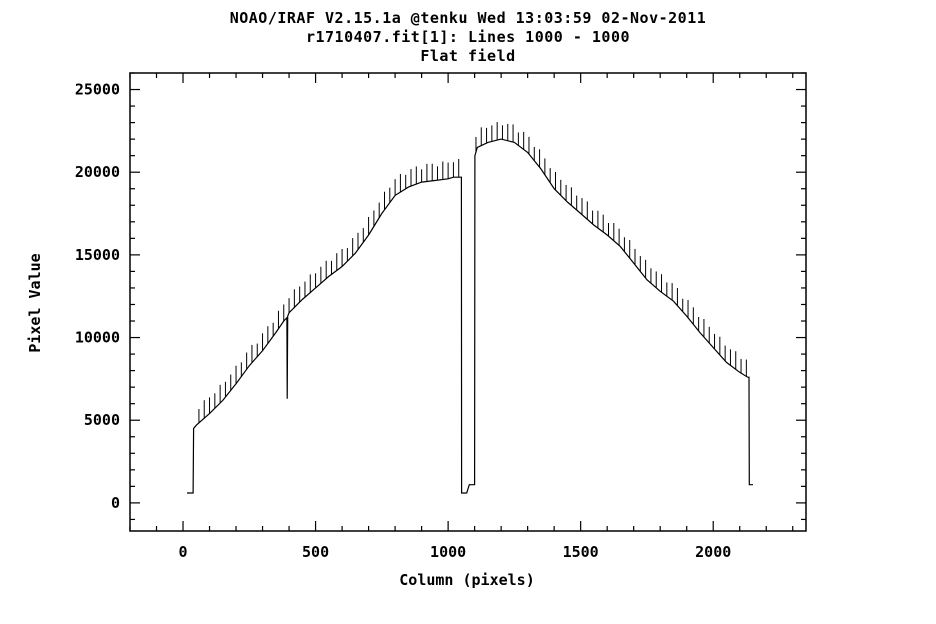  Describe the element at coordinates (97, 296) in the screenshot. I see `y-tick-labels: 0 5000 10000 15000 20000 25000` at that location.